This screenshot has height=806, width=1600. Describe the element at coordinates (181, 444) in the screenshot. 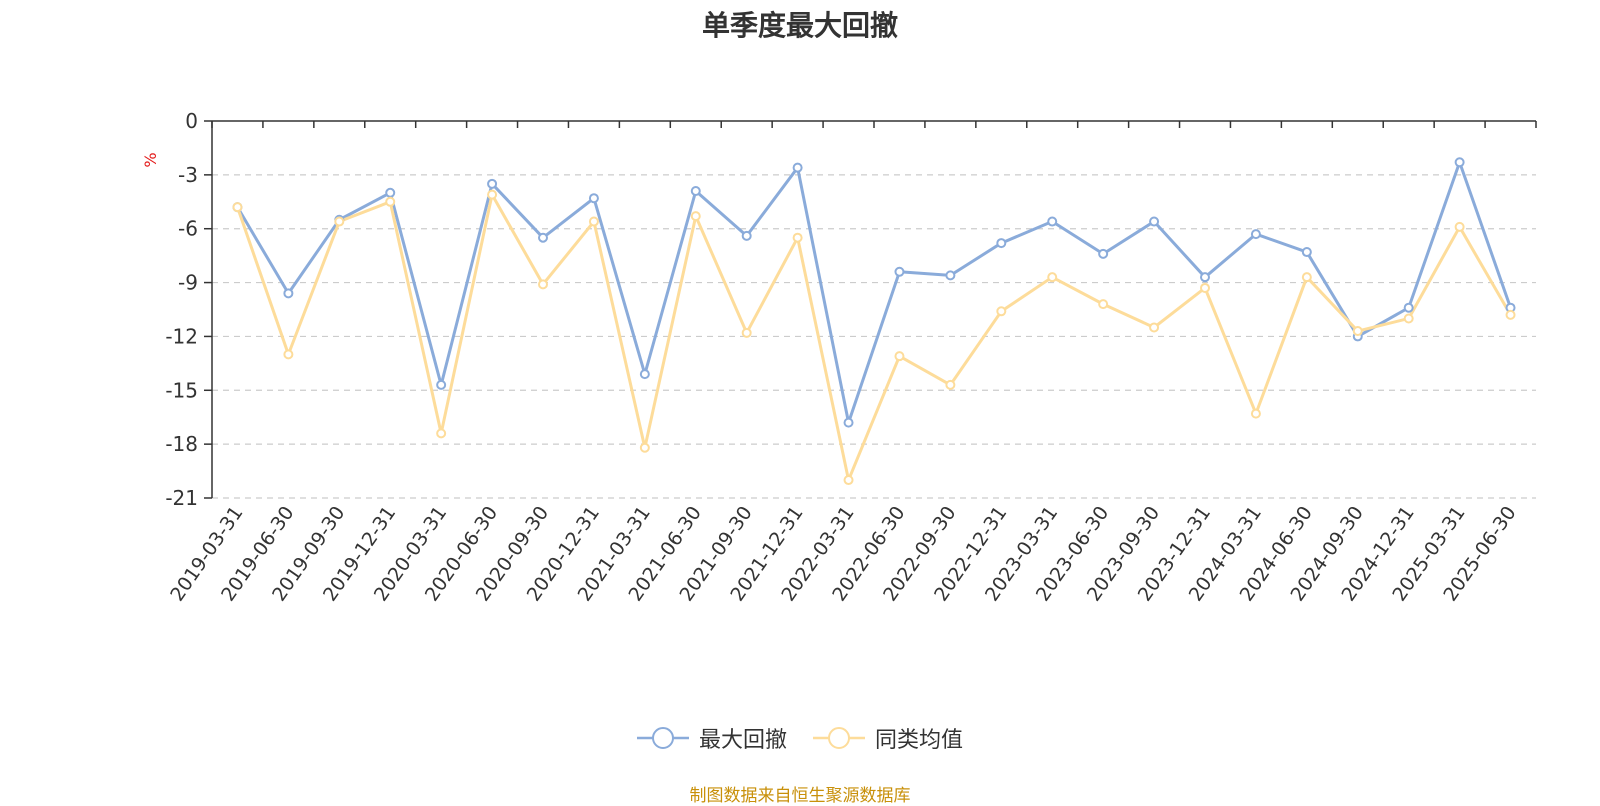

I see `y-tick-label: -18` at that location.